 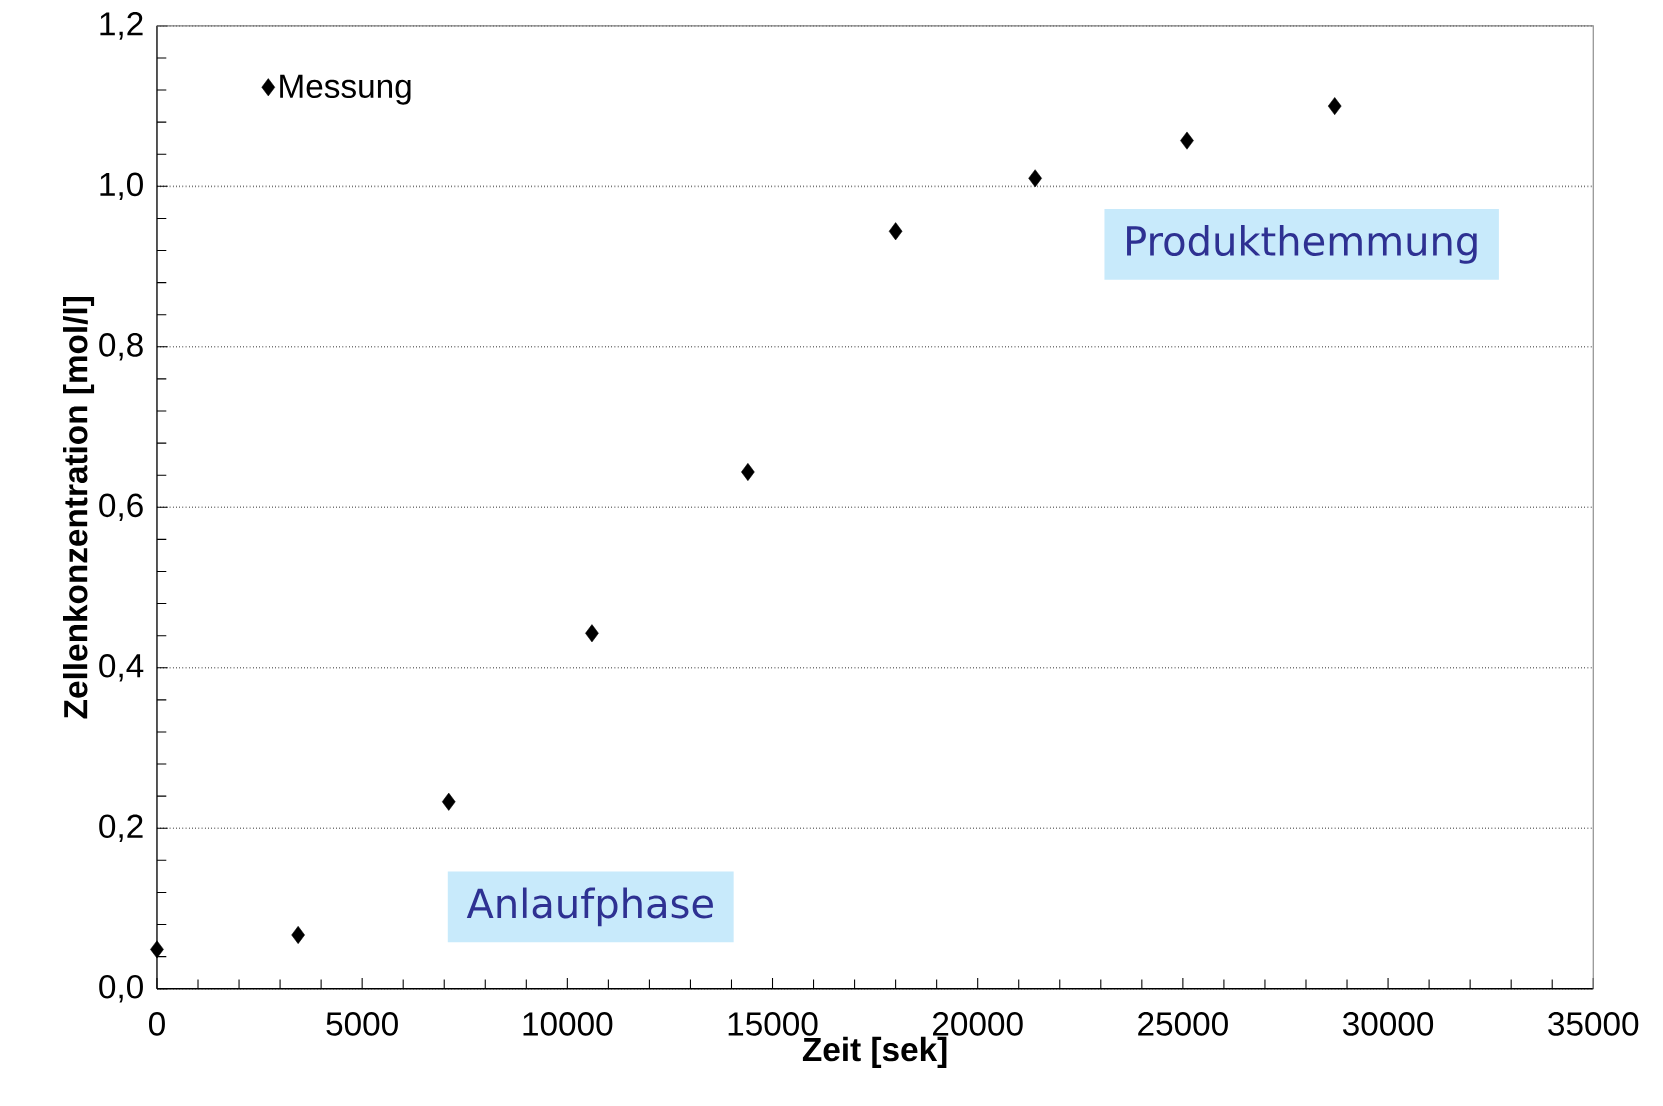 I want to click on annotation: Anlaufphase, so click(x=589, y=907).